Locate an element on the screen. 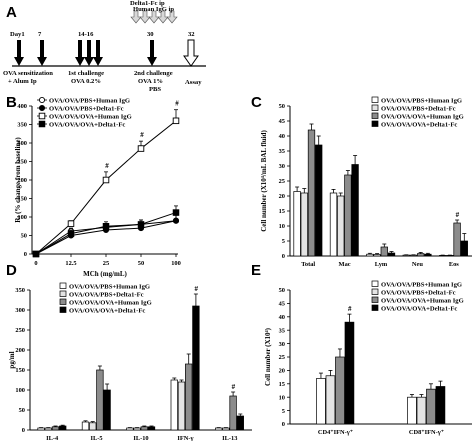  chart-e-legend-label: OVA/OVA/PBS+Delta1-Fc is located at coordinates (418, 293).